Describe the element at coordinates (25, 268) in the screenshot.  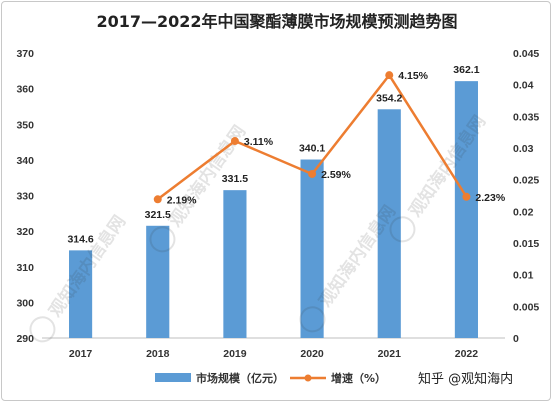
I see `y-left-tick-label: 310` at that location.